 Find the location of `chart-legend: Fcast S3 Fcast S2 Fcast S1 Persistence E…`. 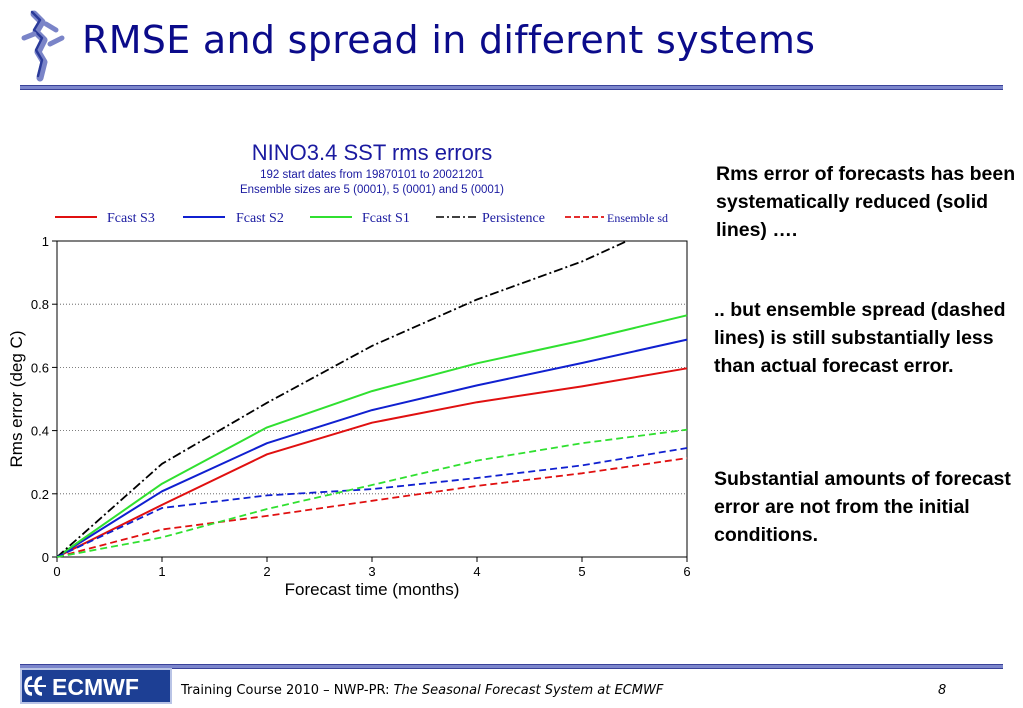

chart-legend: Fcast S3 Fcast S2 Fcast S1 Persistence E… is located at coordinates (361, 218).